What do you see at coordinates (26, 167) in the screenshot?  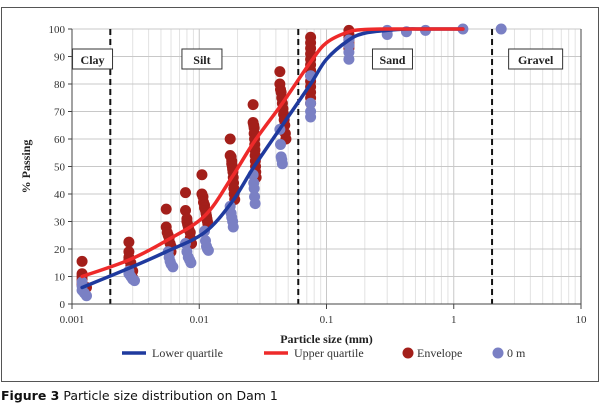 I see `y-axis-title: % Passing` at bounding box center [26, 167].